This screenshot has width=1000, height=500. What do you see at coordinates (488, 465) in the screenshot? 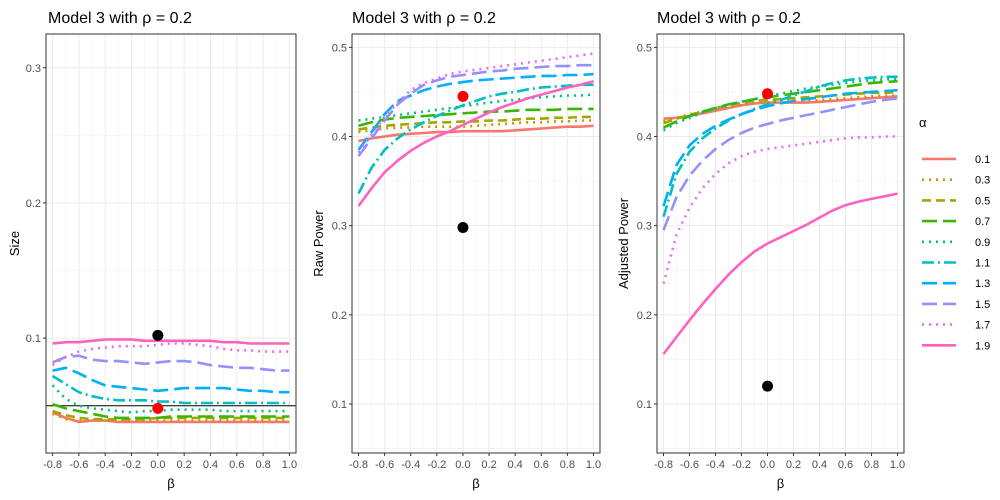
I see `panel-2-x-tick-label: 0.2` at bounding box center [488, 465].